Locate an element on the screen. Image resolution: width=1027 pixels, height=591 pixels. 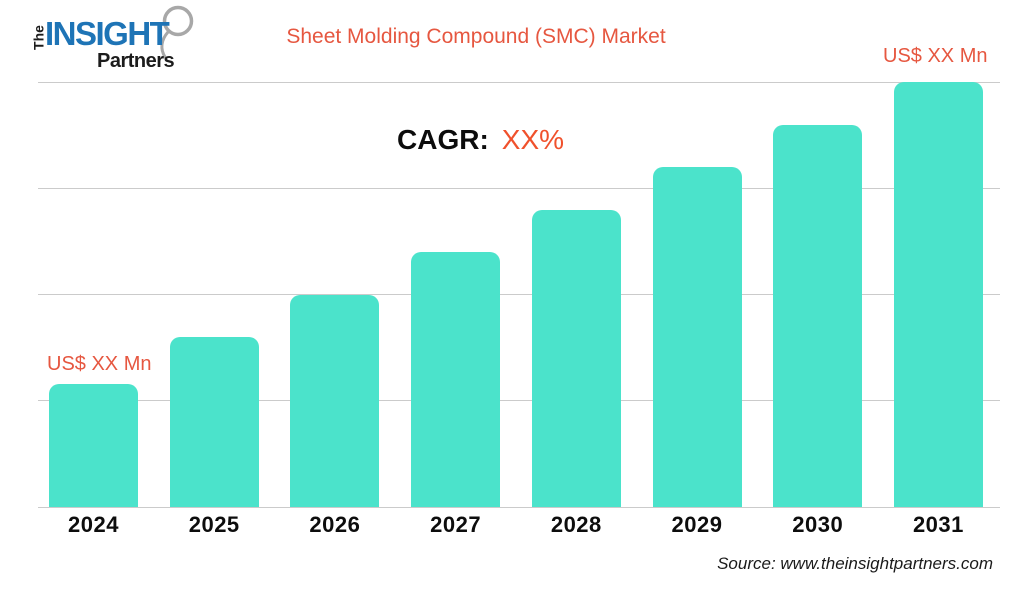
bar-2026 is located at coordinates (335, 400).